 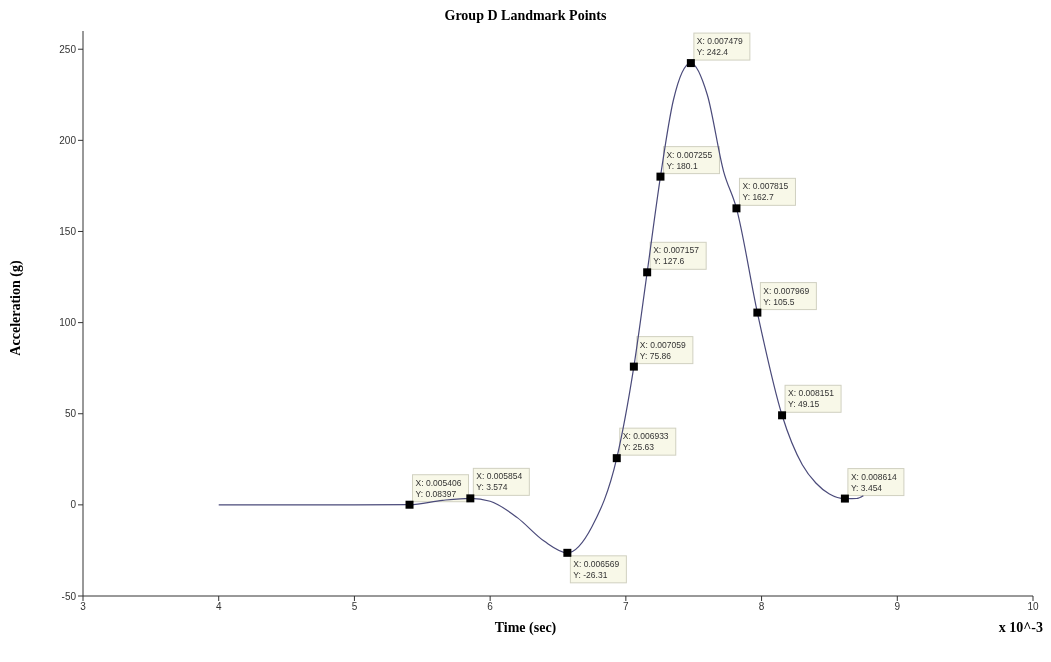 I want to click on annotation: X: 0.007815 Y: 162.7, so click(x=765, y=192).